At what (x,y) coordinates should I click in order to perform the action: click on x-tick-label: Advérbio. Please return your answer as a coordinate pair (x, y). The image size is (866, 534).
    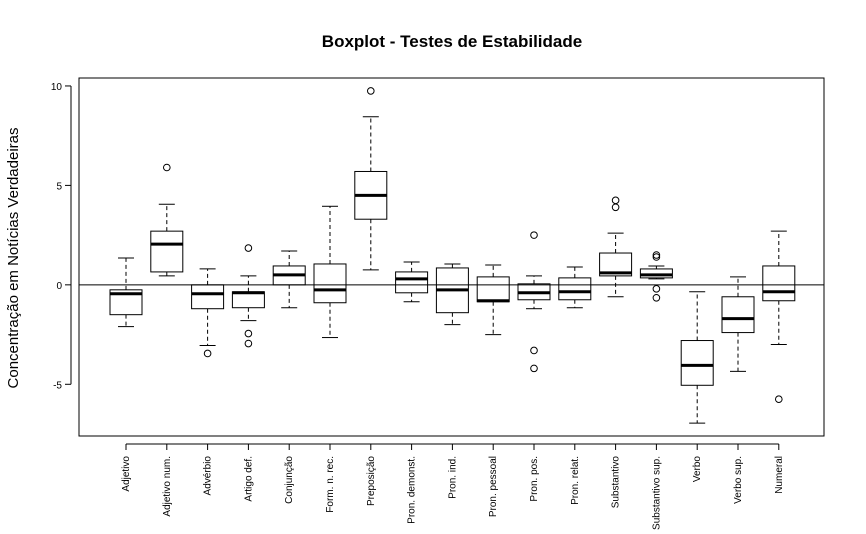
    Looking at the image, I should click on (208, 476).